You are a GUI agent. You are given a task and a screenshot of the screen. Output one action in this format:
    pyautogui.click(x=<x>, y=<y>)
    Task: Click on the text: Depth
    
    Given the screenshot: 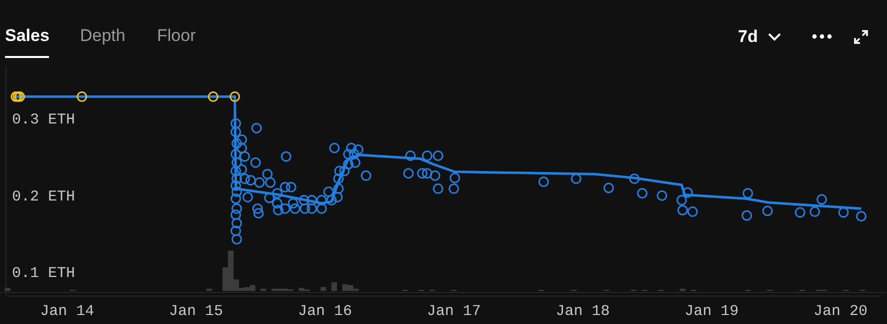 What is the action you would take?
    pyautogui.click(x=103, y=36)
    